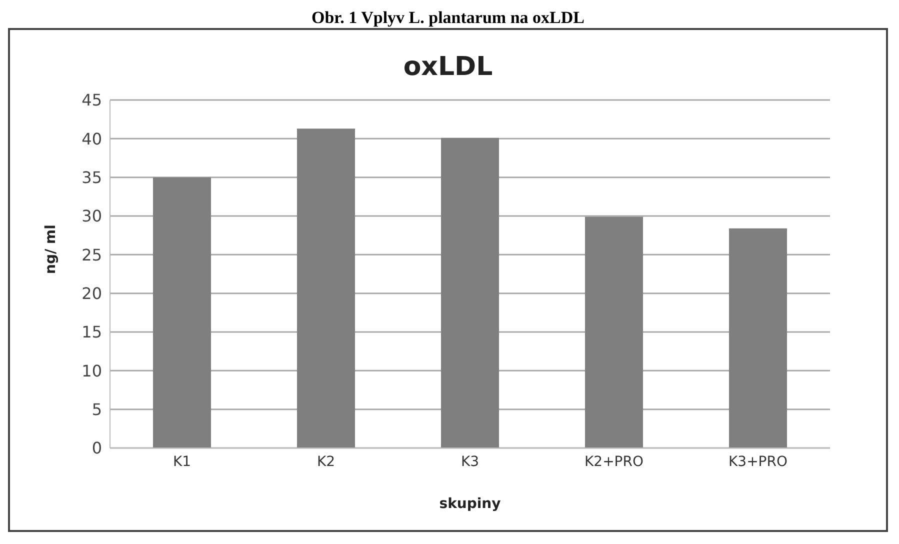 Image resolution: width=899 pixels, height=544 pixels. What do you see at coordinates (92, 332) in the screenshot?
I see `y-tick-label: 15` at bounding box center [92, 332].